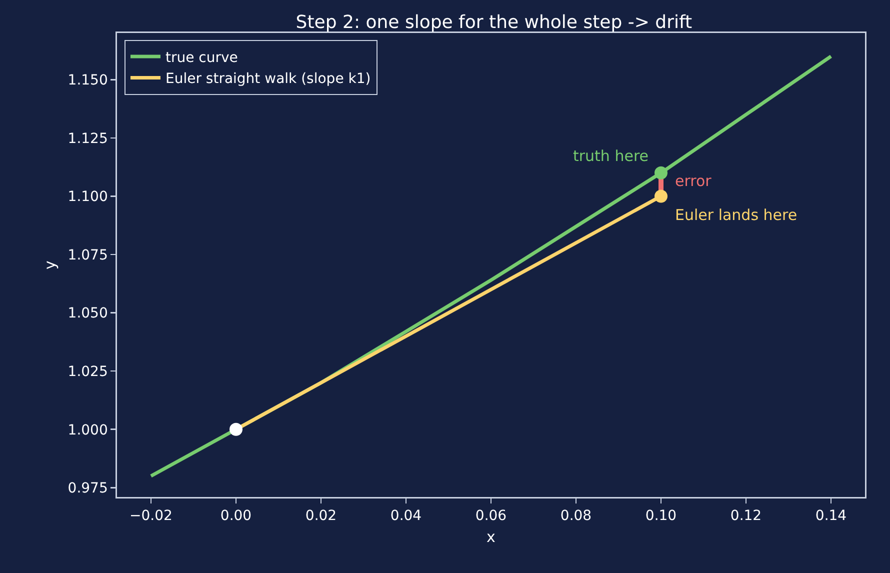 The image size is (890, 573). What do you see at coordinates (88, 80) in the screenshot?
I see `y-tick-label: 1.150` at bounding box center [88, 80].